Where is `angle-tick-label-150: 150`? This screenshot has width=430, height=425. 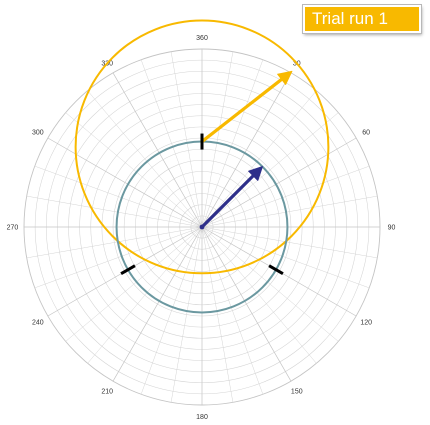
angle-tick-label-150: 150 is located at coordinates (297, 392).